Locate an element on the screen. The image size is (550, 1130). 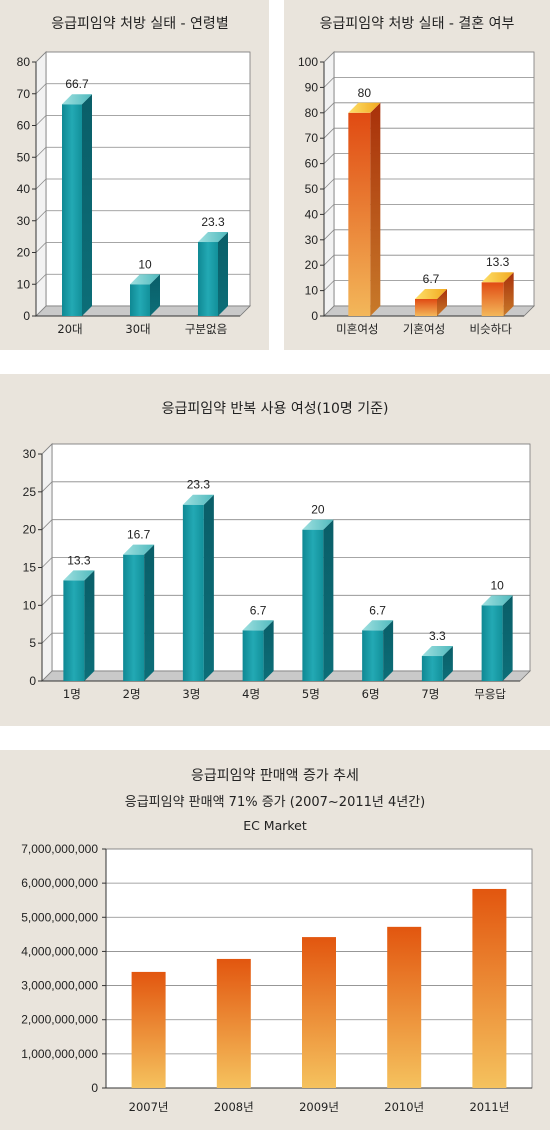
data-label: 66.7 is located at coordinates (77, 84).